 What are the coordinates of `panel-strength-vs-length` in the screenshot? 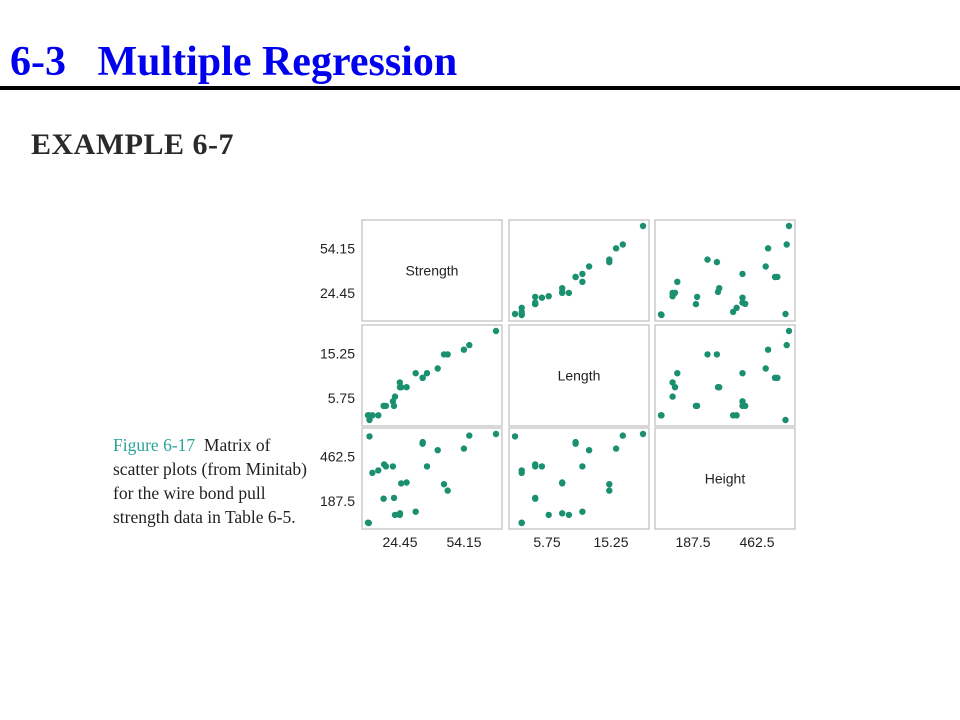 It's located at (579, 270).